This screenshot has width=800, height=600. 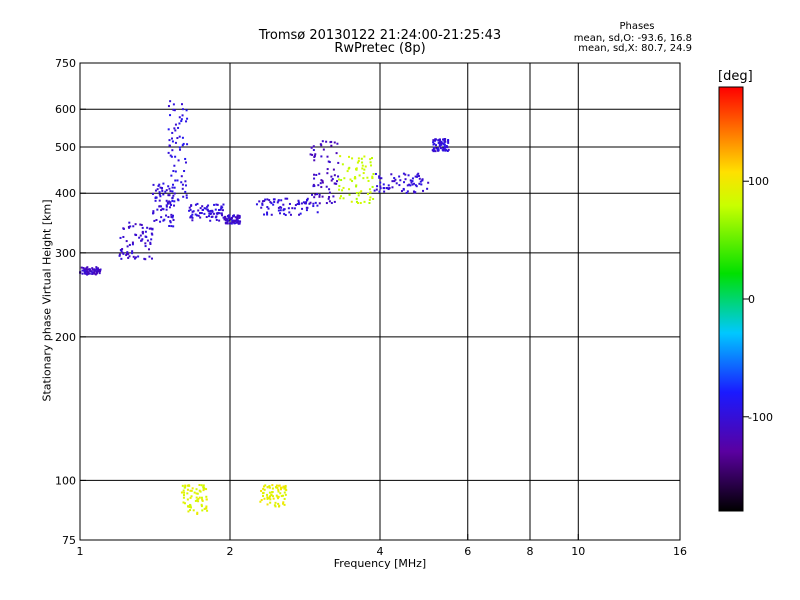 I want to click on colorbar-tick-label: 100, so click(x=758, y=181).